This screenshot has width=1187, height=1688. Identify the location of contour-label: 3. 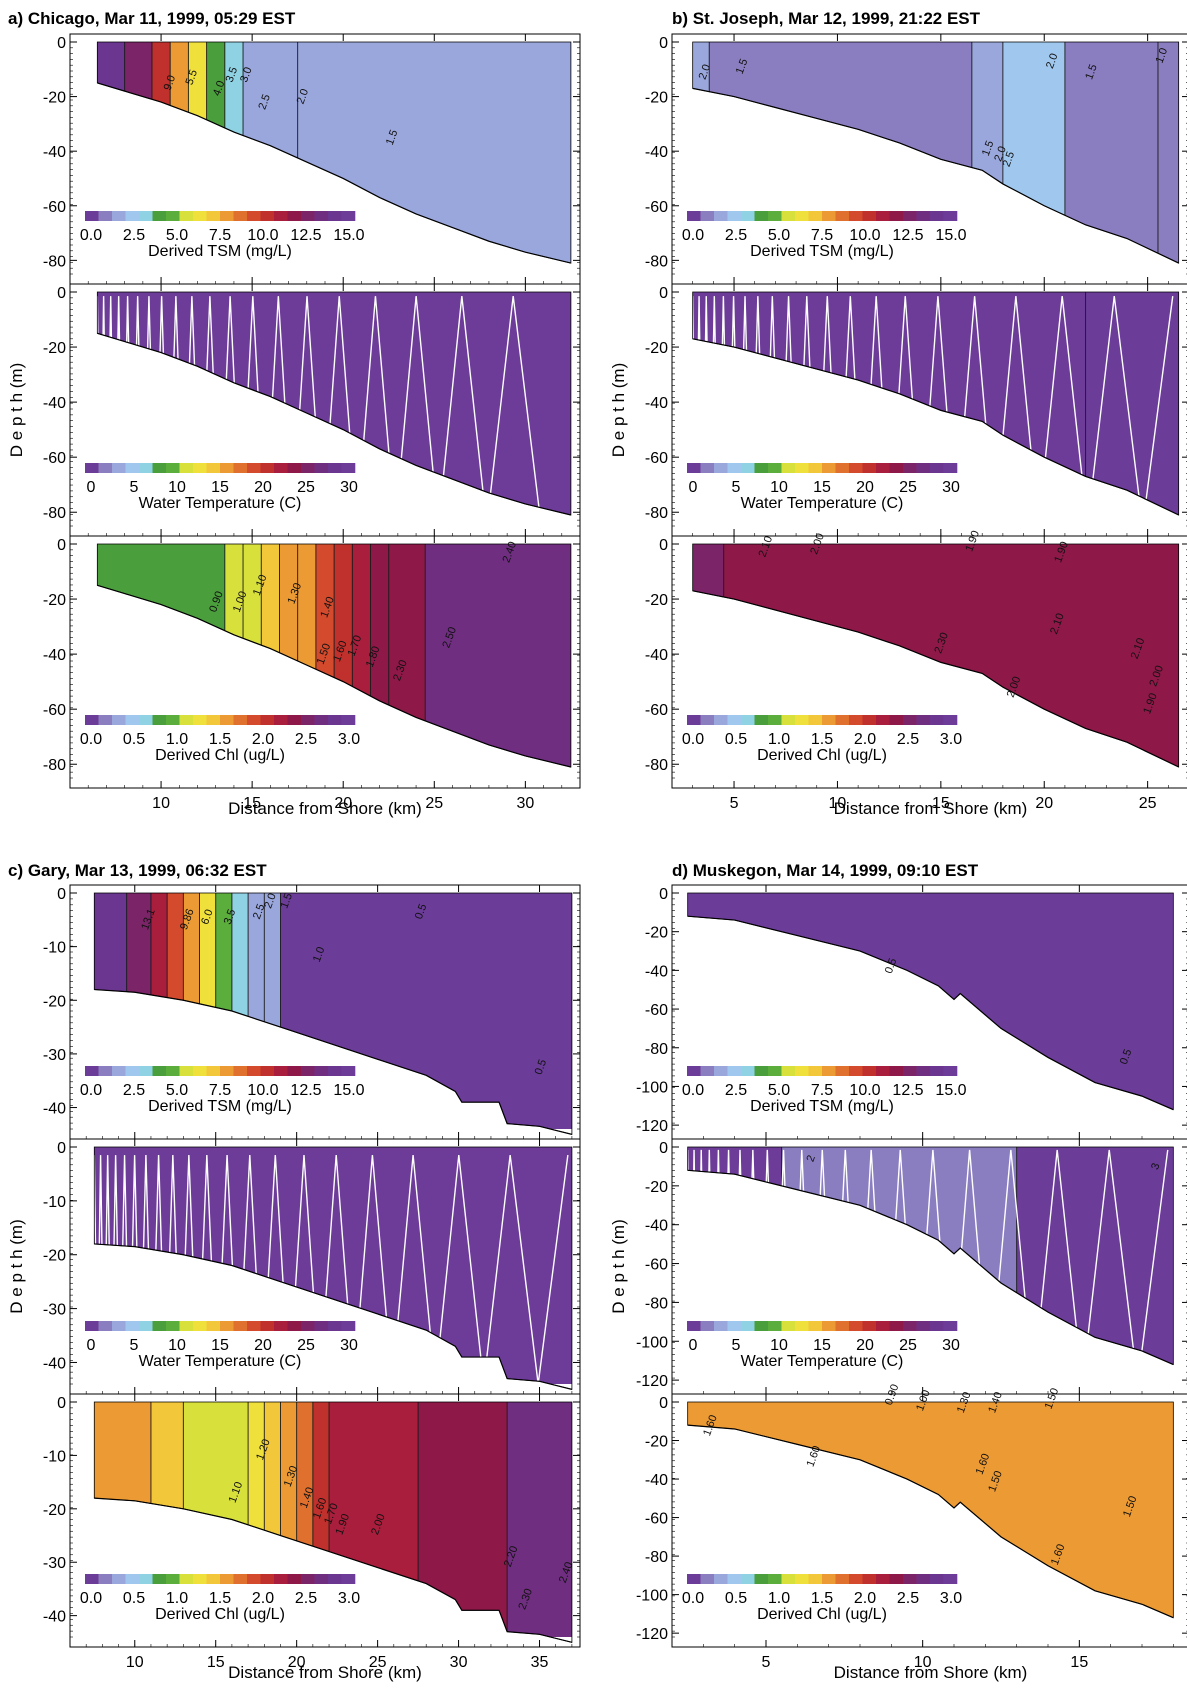
(1155, 1166).